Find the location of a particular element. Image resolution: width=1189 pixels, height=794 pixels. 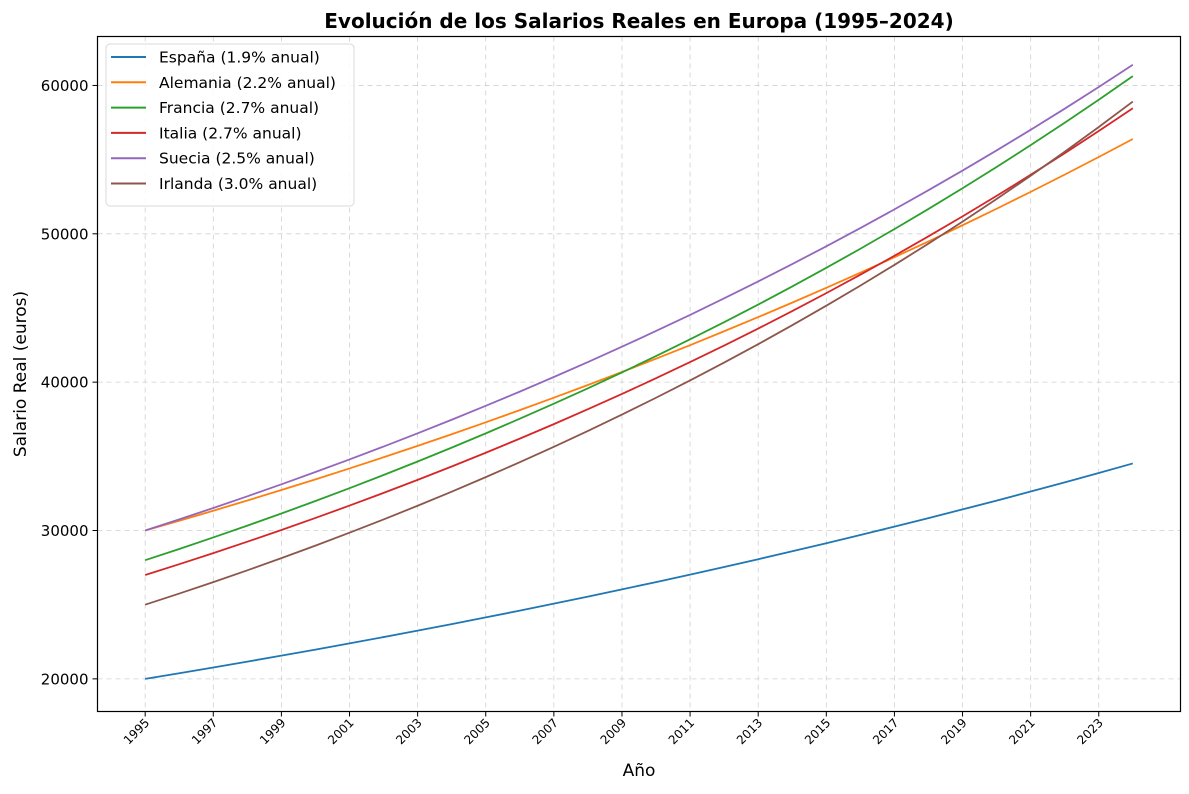

x-tick-label: 2019 is located at coordinates (953, 731).